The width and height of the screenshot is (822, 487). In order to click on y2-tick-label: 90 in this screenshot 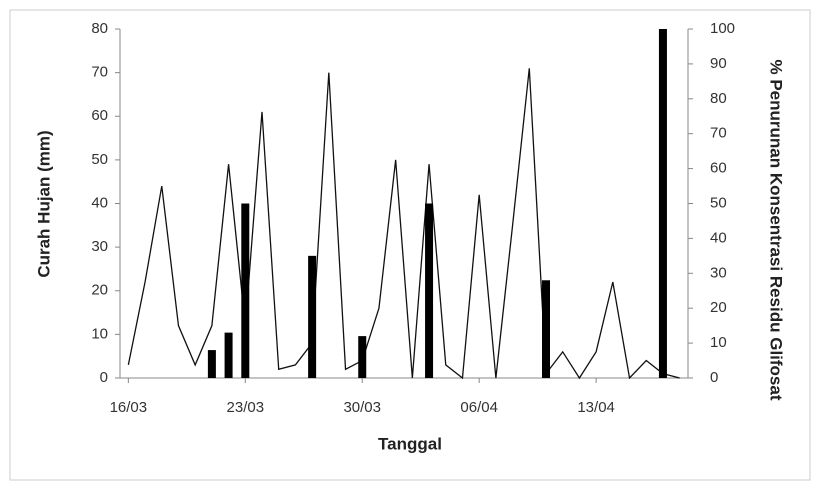, I will do `click(718, 63)`.